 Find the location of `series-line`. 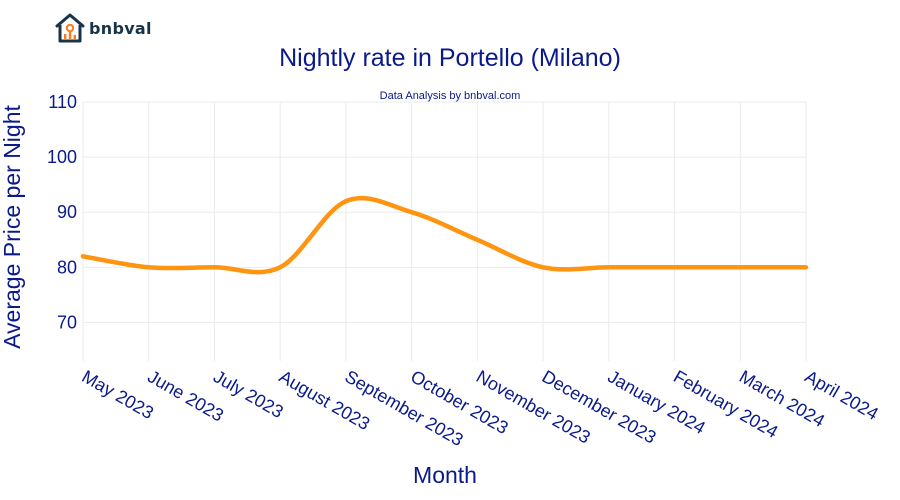

series-line is located at coordinates (444, 235).